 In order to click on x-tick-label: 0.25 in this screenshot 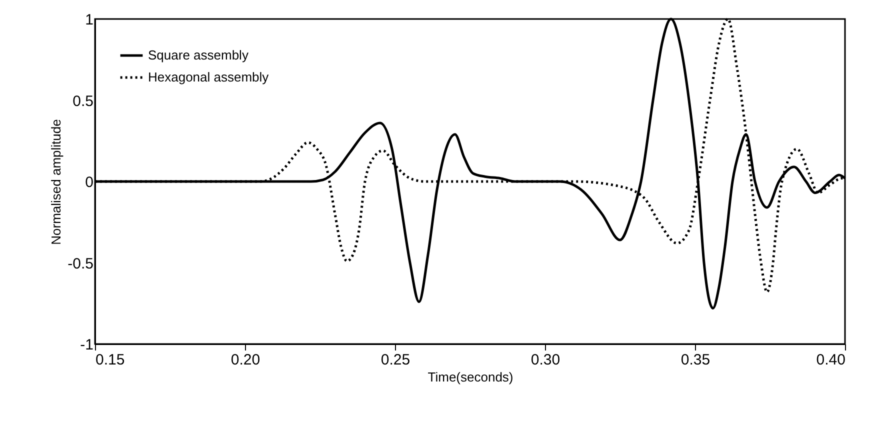, I will do `click(395, 360)`.